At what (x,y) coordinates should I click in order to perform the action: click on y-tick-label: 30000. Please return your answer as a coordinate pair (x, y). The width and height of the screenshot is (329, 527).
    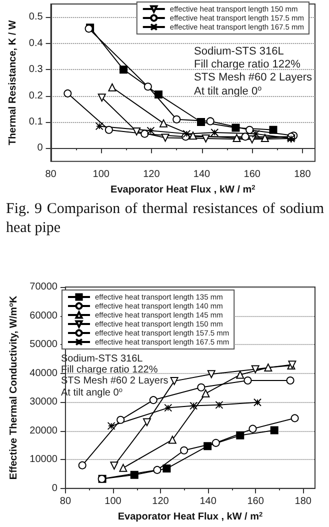
    Looking at the image, I should click on (44, 402).